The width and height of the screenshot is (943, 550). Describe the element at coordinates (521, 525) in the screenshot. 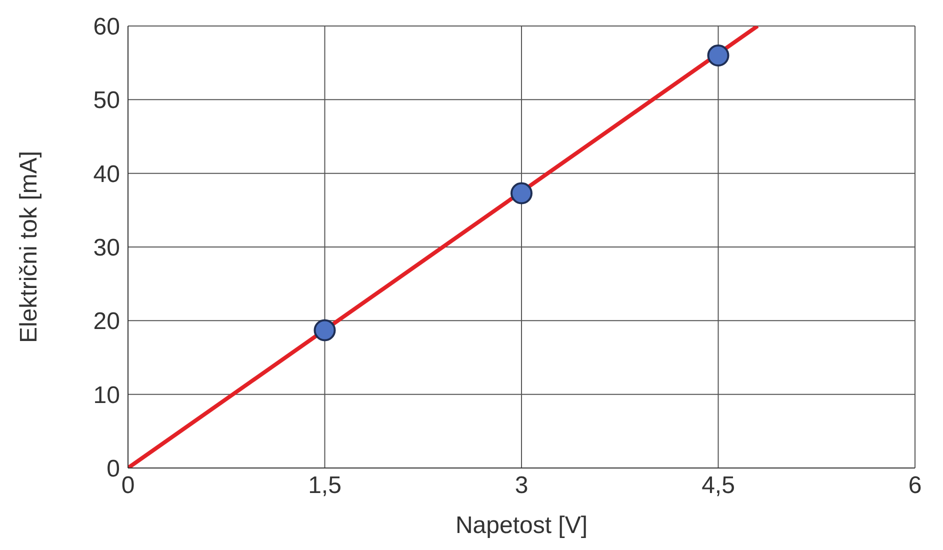

I see `x-axis-title: Napetost [V]` at that location.